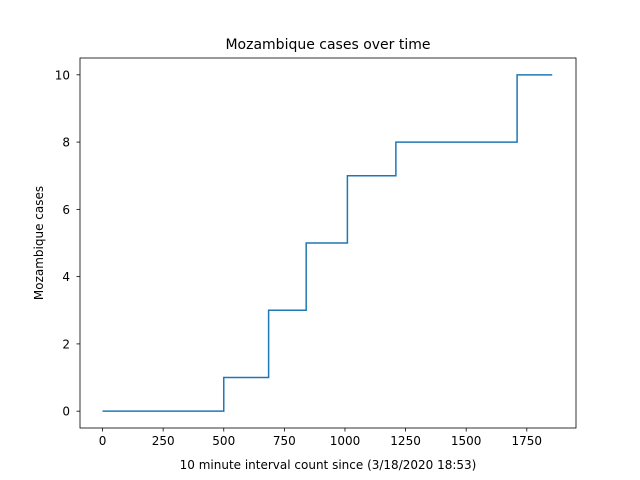 The image size is (640, 480). What do you see at coordinates (67, 243) in the screenshot?
I see `y-axis-ticks: 0 2 4 6 8 10` at bounding box center [67, 243].